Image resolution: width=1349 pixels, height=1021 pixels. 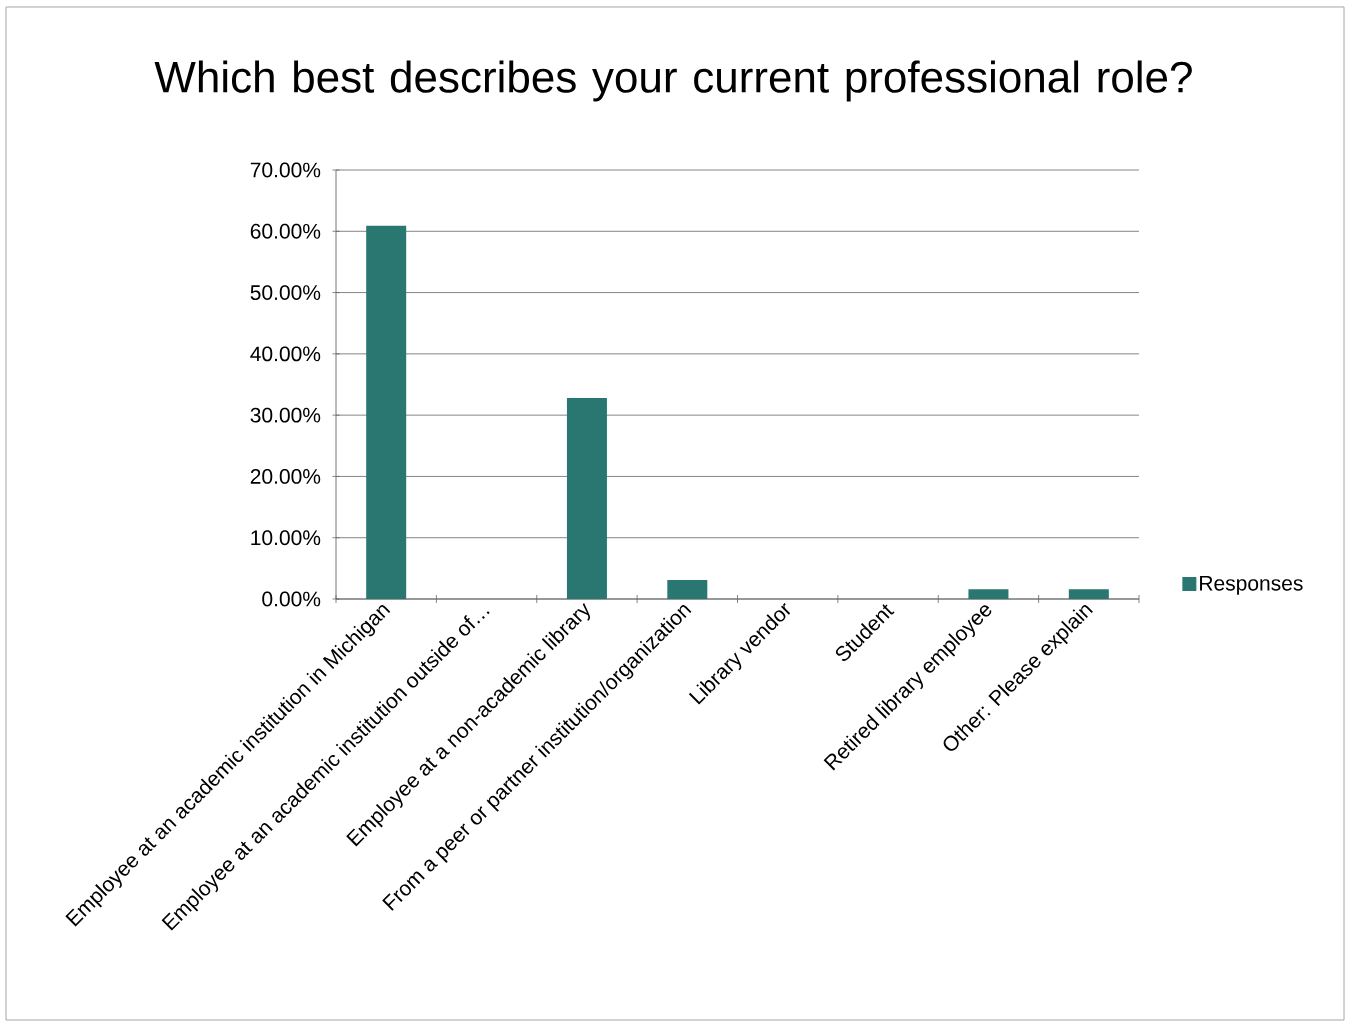 What do you see at coordinates (285, 231) in the screenshot?
I see `y-tick-label: 60.00%` at bounding box center [285, 231].